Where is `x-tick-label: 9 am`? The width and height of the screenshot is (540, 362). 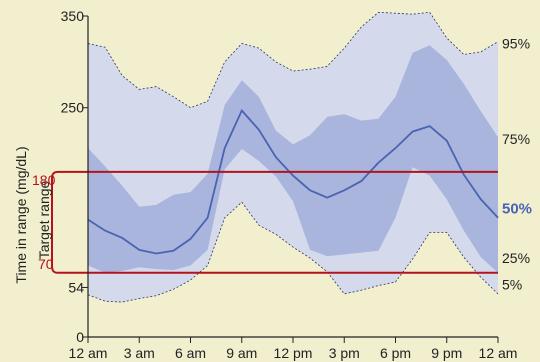
x-tick-label: 9 am is located at coordinates (241, 353).